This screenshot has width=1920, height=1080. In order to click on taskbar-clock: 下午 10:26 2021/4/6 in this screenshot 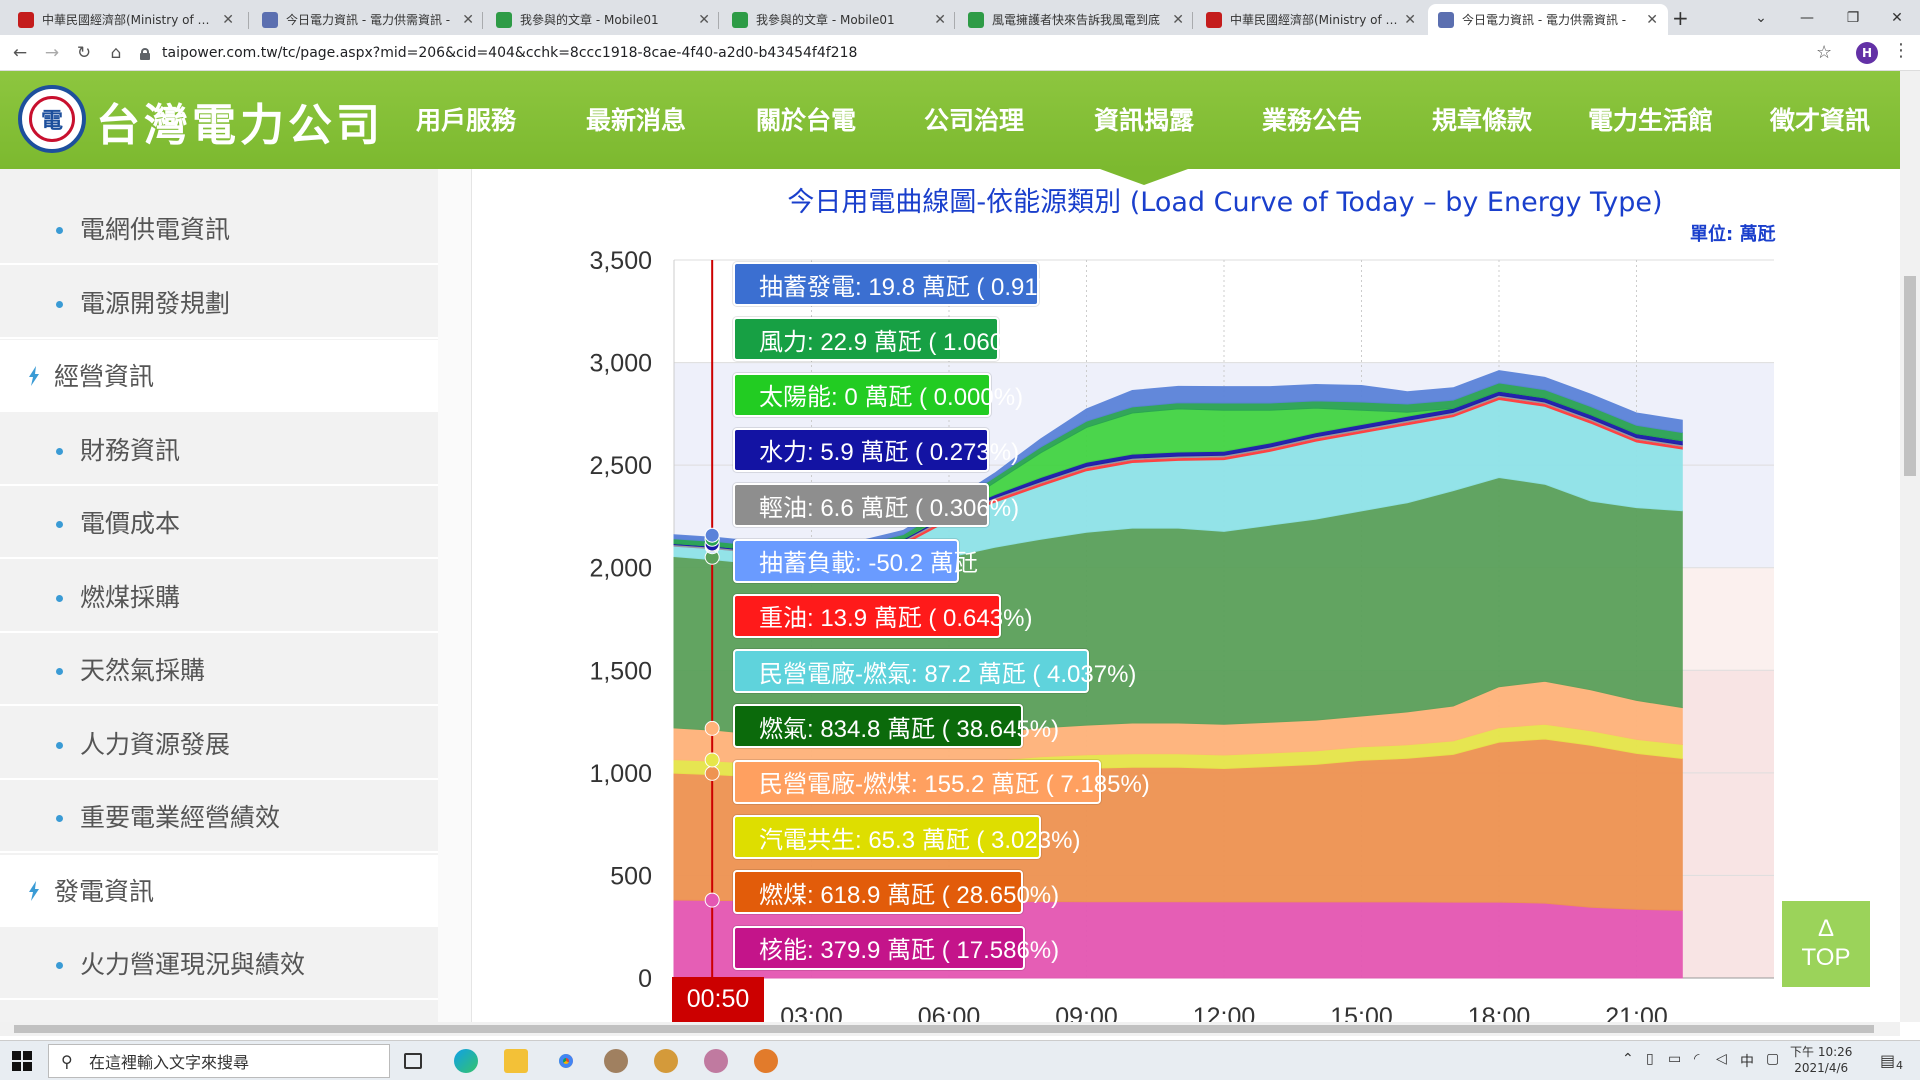, I will do `click(1821, 1060)`.